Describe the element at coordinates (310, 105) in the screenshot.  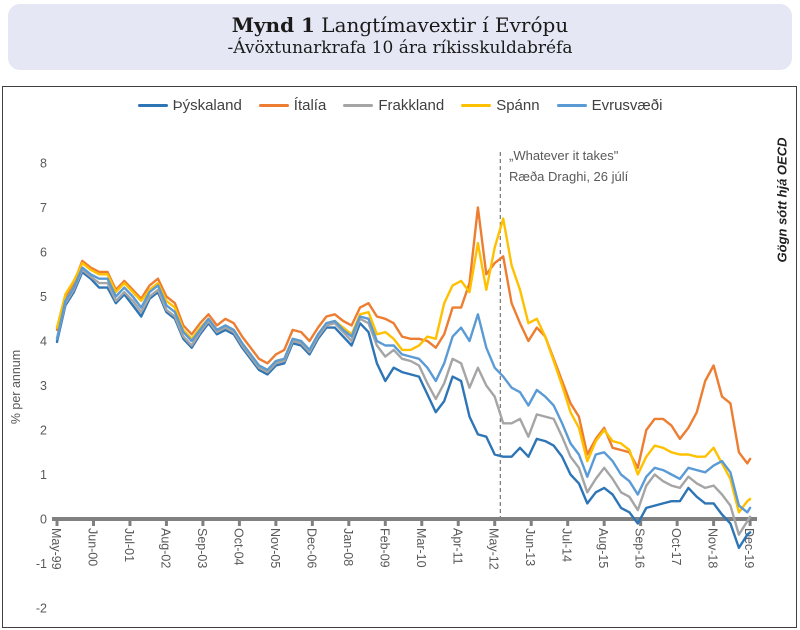
I see `legend-label: Ítalía` at that location.